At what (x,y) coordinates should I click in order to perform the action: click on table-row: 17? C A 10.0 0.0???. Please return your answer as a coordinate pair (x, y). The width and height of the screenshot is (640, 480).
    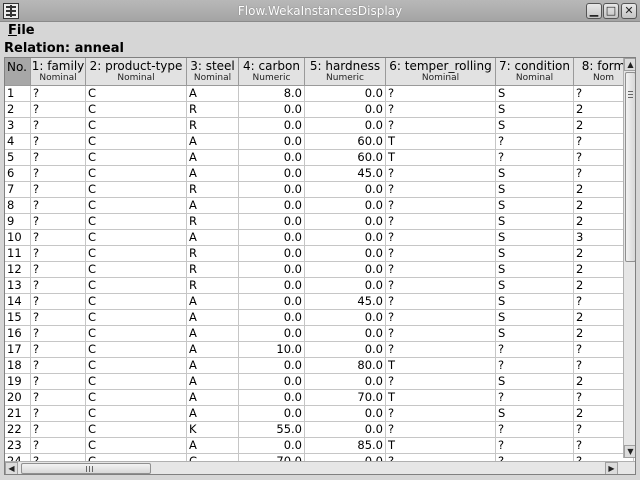
    Looking at the image, I should click on (319, 350).